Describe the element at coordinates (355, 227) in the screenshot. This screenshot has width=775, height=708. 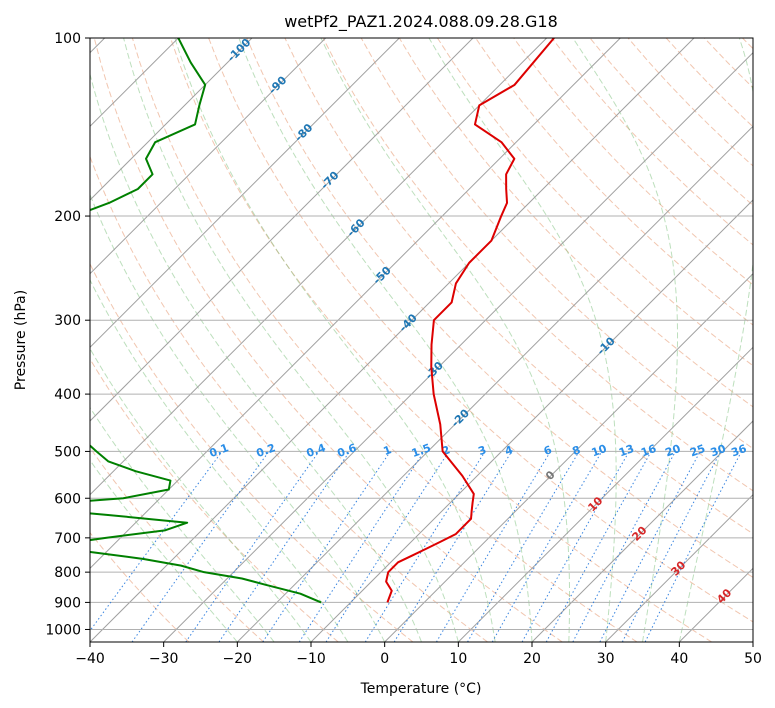
I see `isotherm-label: -60` at that location.